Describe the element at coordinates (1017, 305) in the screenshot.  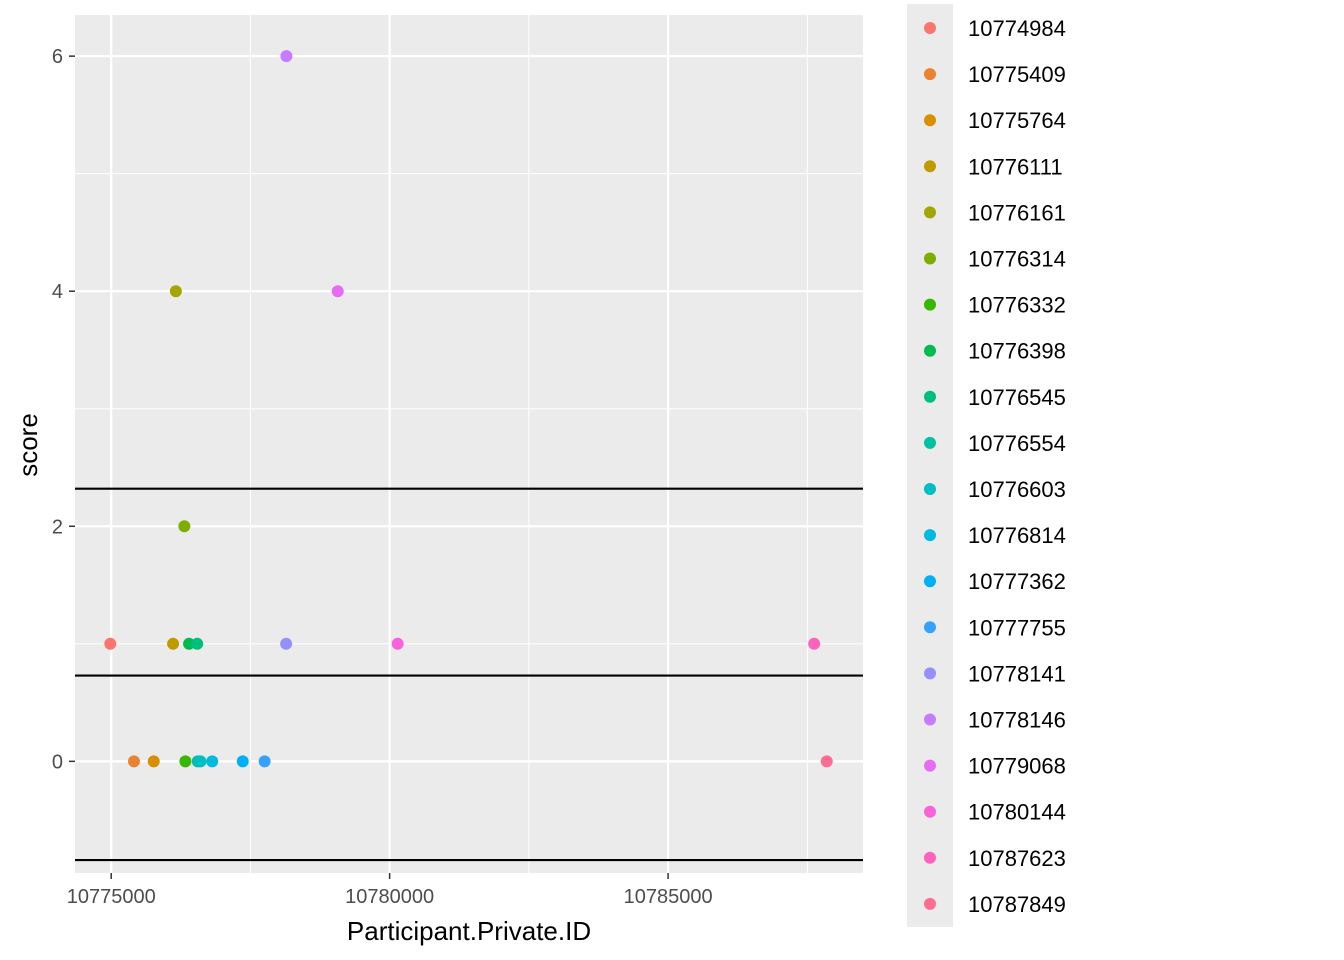
I see `legend-label: 10776332` at that location.